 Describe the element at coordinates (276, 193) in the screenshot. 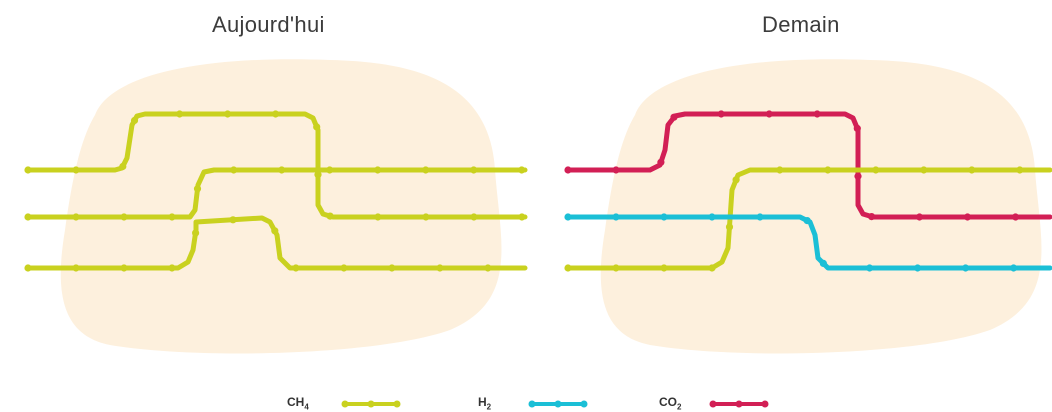

I see `today-pipe-middle-ch4` at that location.